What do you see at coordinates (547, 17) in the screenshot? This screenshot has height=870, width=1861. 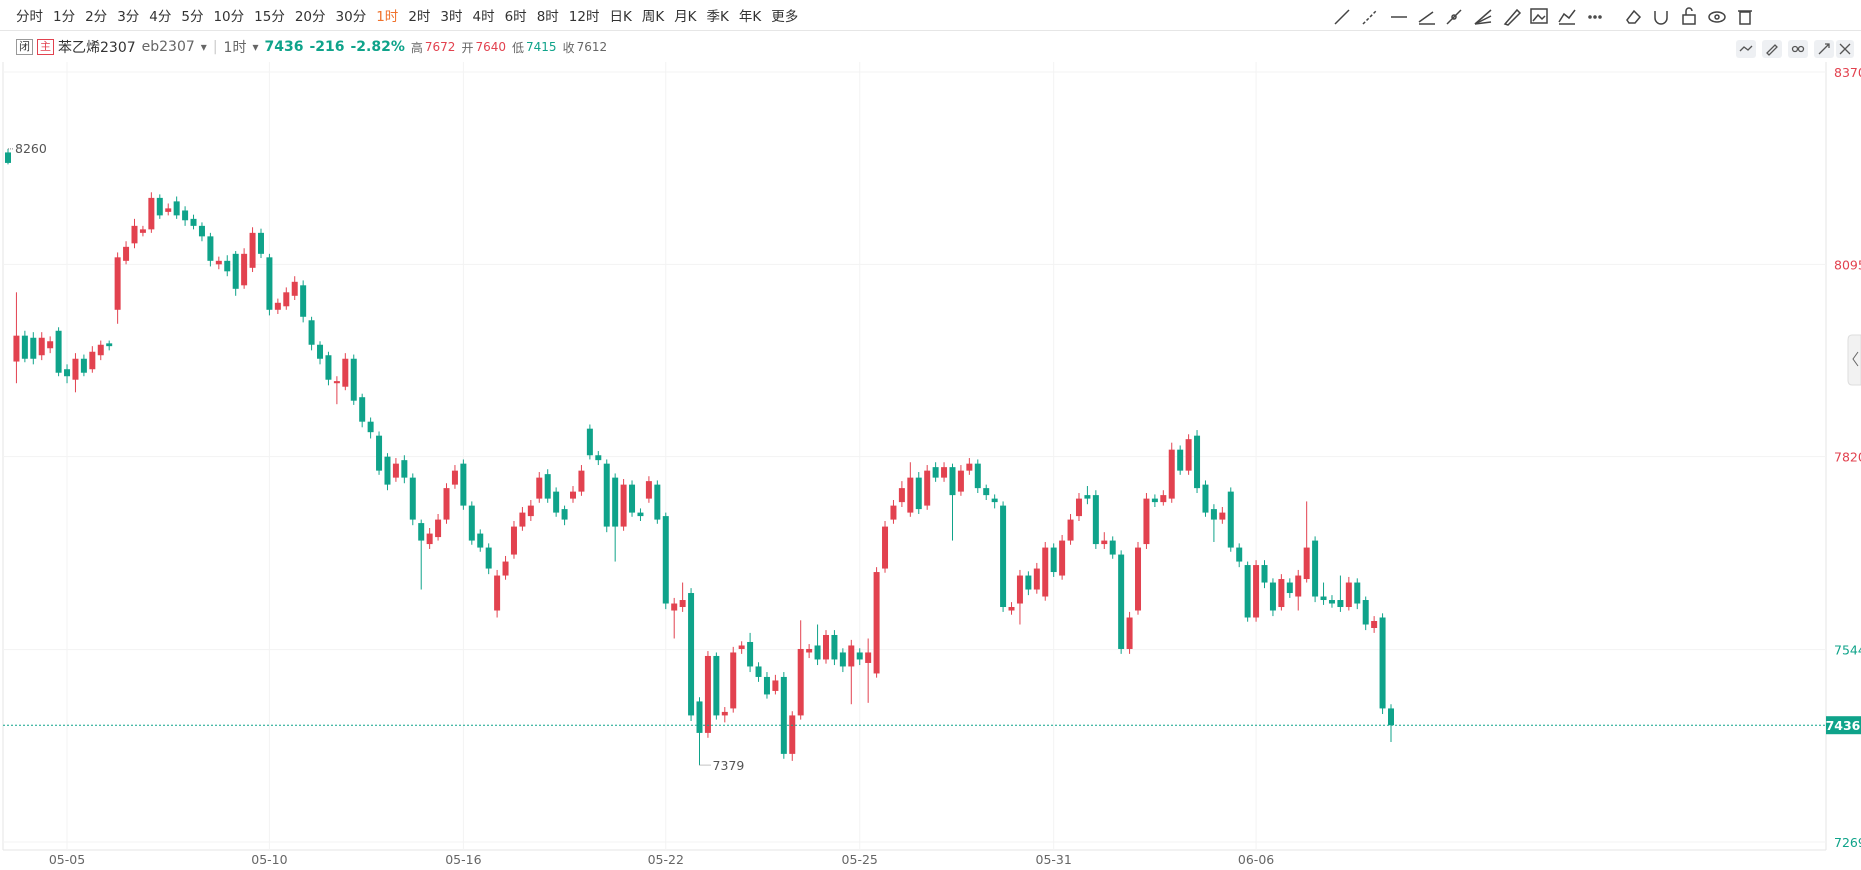 I see `period-button: 8时` at bounding box center [547, 17].